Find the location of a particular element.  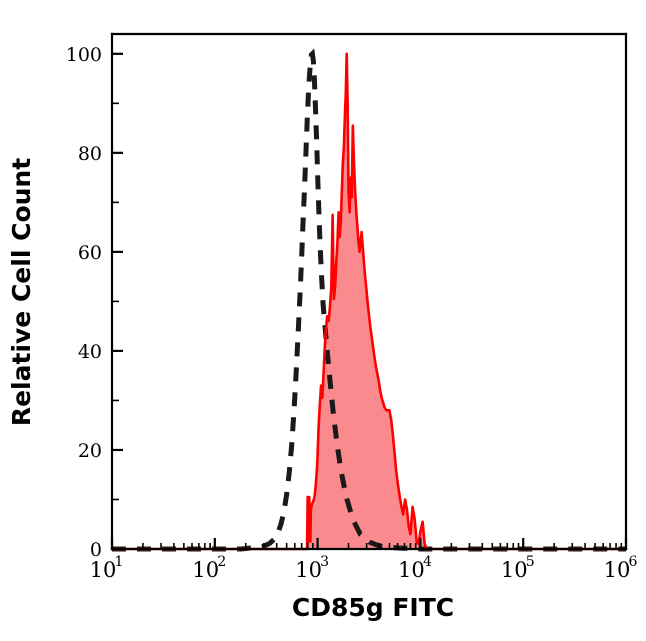

y-tick-label: 80 is located at coordinates (90, 154).